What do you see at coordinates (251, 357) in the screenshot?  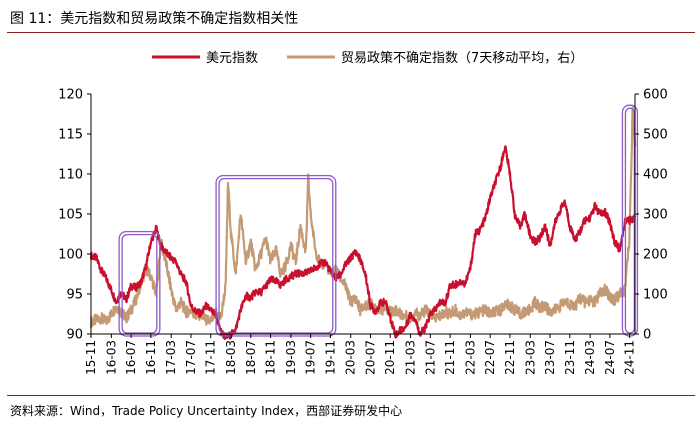 I see `x-tick-label: 18-07` at bounding box center [251, 357].